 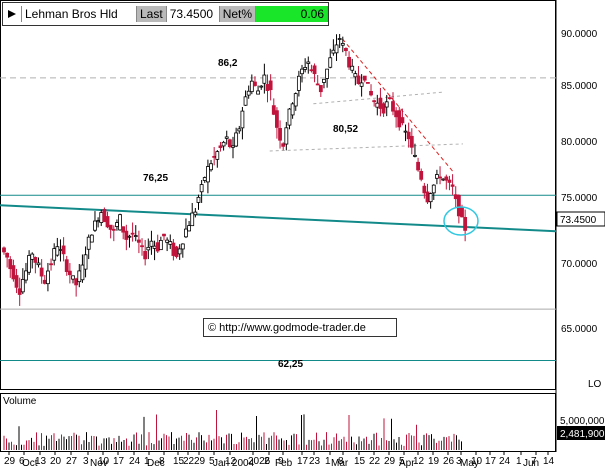 What do you see at coordinates (531, 463) in the screenshot?
I see `month-label: Jun` at bounding box center [531, 463].